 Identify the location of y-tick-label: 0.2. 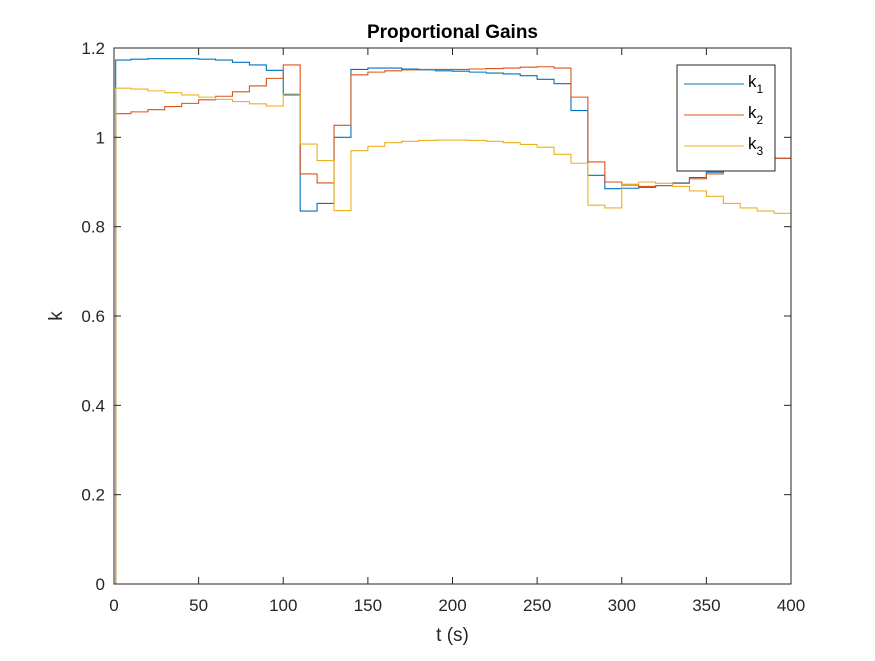
(93, 495).